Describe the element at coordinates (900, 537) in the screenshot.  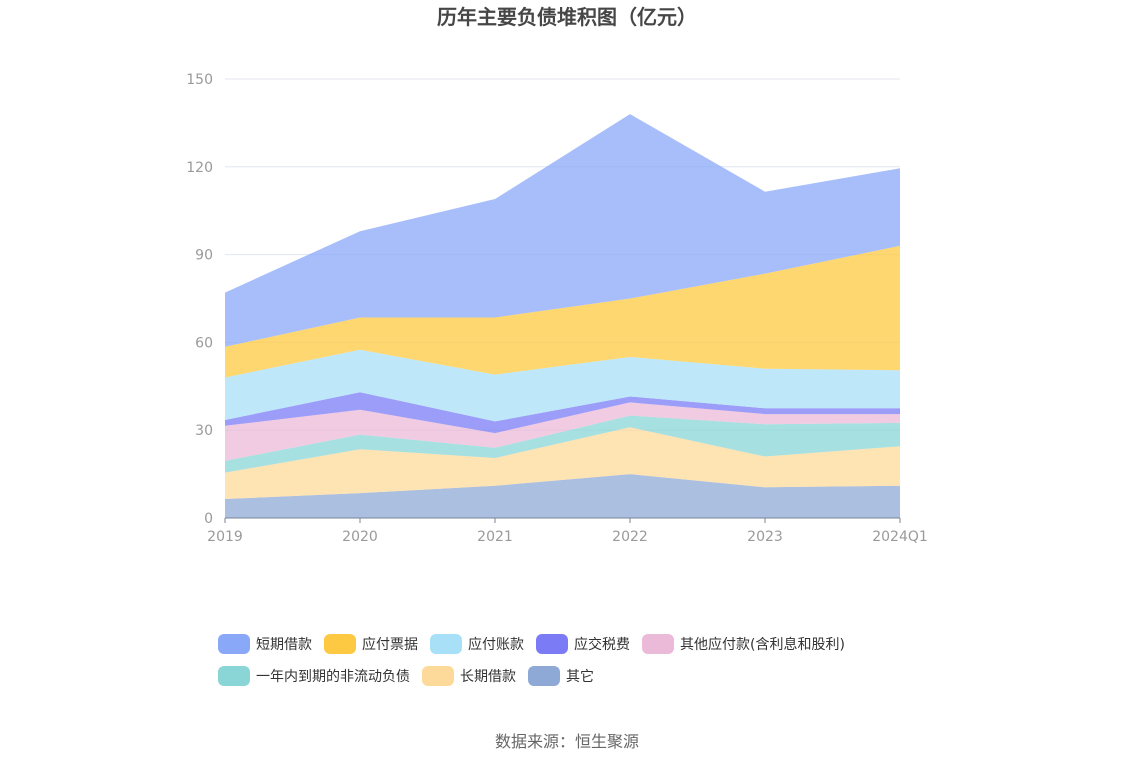
I see `x-tick-label: 2024Q1` at that location.